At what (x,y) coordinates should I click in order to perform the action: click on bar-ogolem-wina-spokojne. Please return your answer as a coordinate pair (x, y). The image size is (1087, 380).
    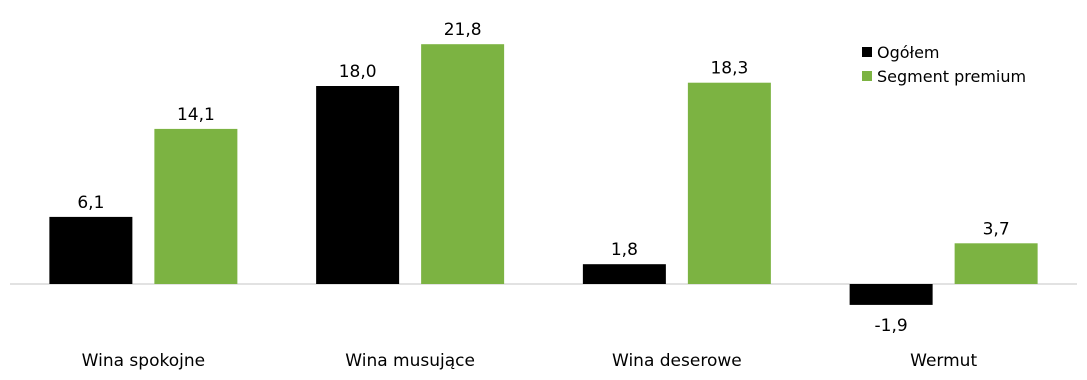
    Looking at the image, I should click on (91, 250).